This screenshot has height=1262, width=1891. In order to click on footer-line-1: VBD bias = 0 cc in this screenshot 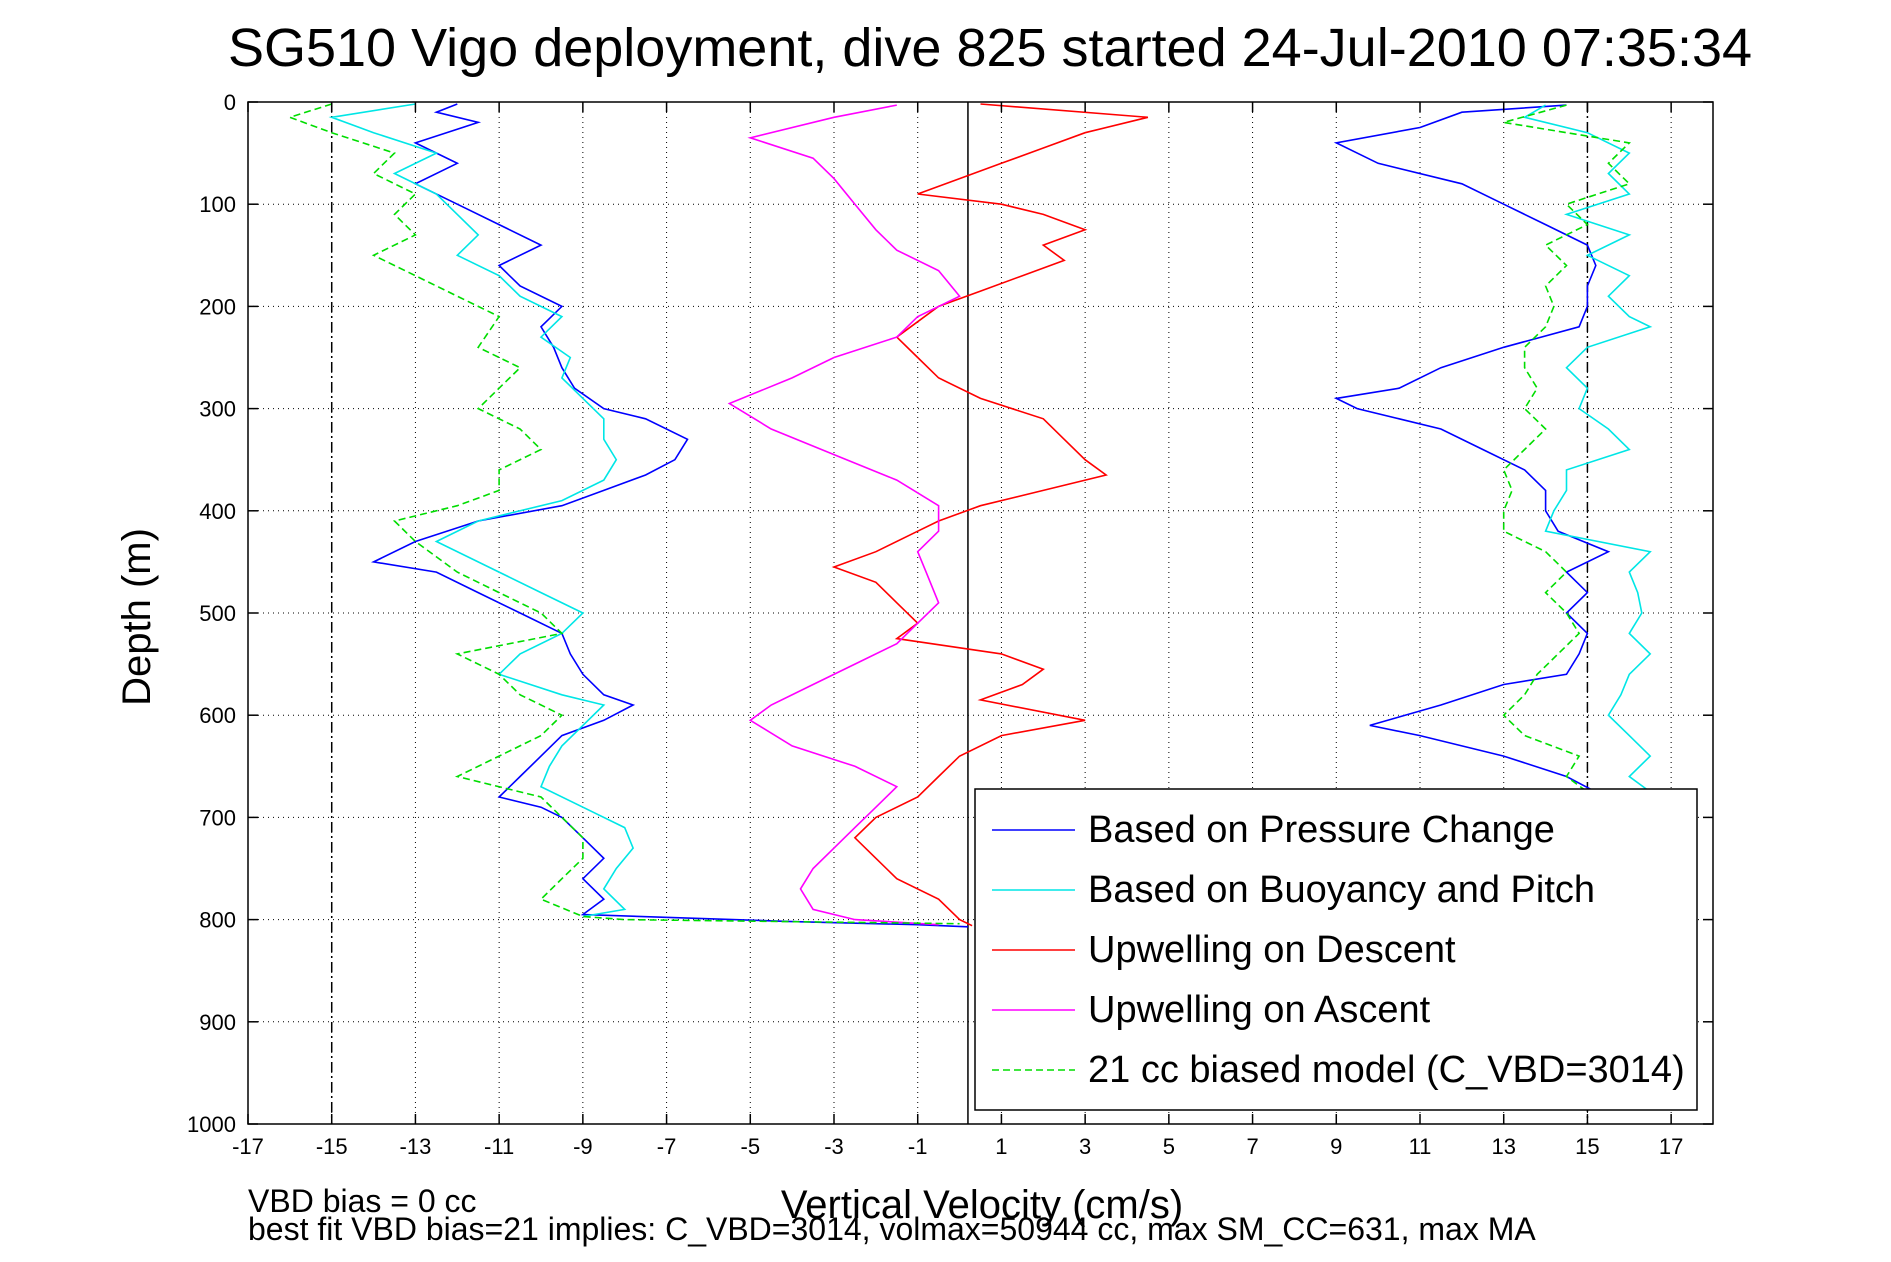, I will do `click(362, 1201)`.